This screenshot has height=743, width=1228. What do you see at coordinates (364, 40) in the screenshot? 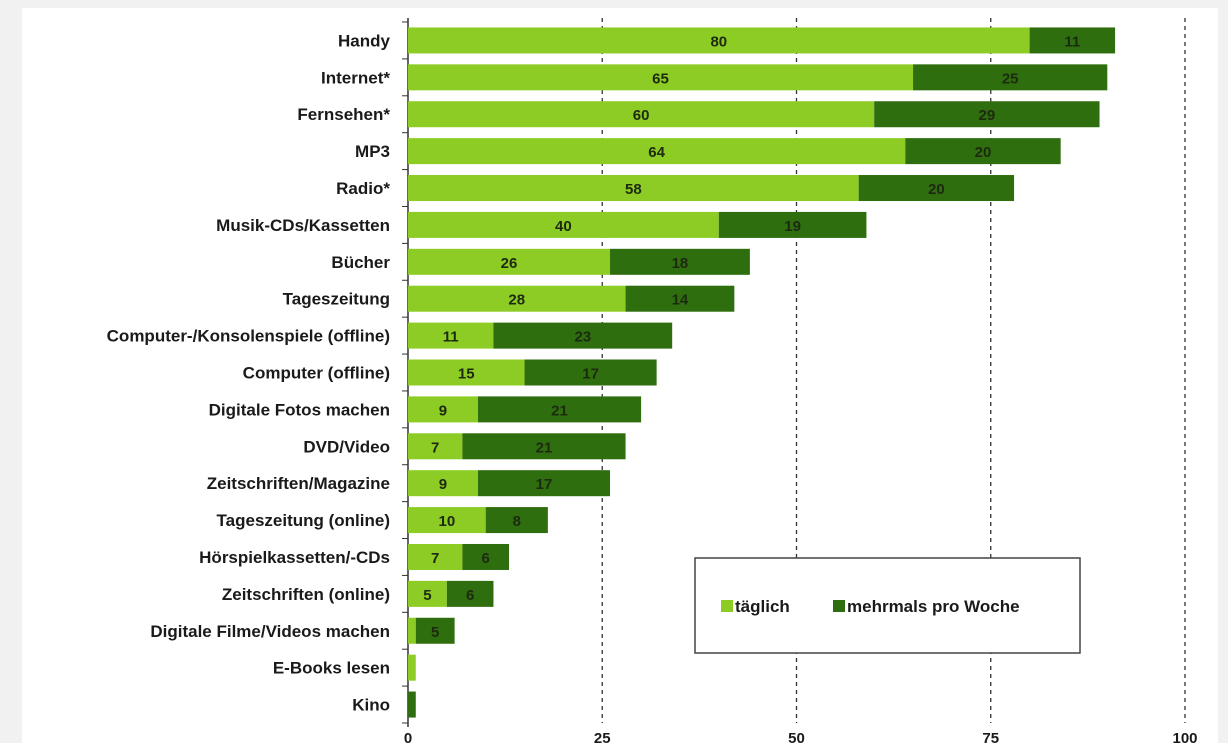
I see `category-label: Handy` at bounding box center [364, 40].